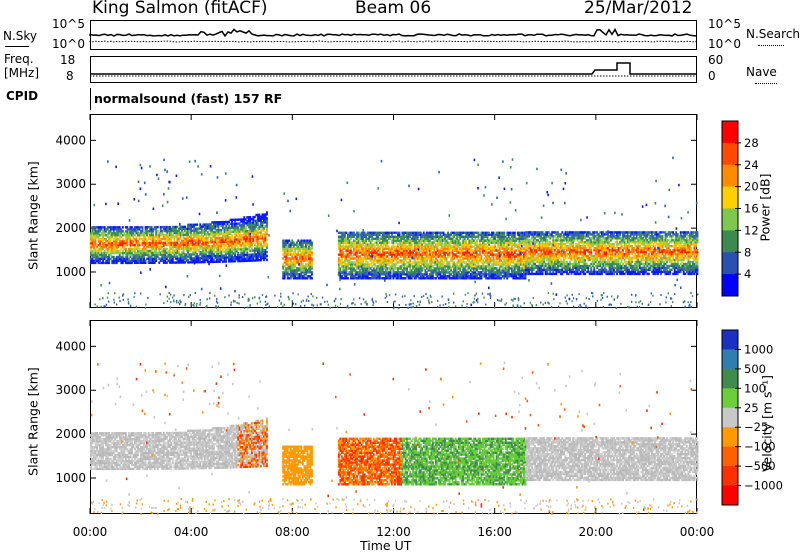 The height and width of the screenshot is (554, 800). Describe the element at coordinates (751, 143) in the screenshot. I see `power-colorbar-tick-label: 28` at that location.